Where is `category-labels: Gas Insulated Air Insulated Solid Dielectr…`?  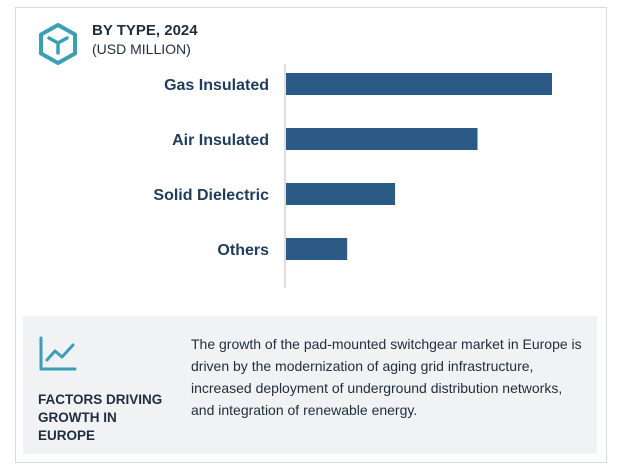 category-labels: Gas Insulated Air Insulated Solid Dielectr… is located at coordinates (211, 168).